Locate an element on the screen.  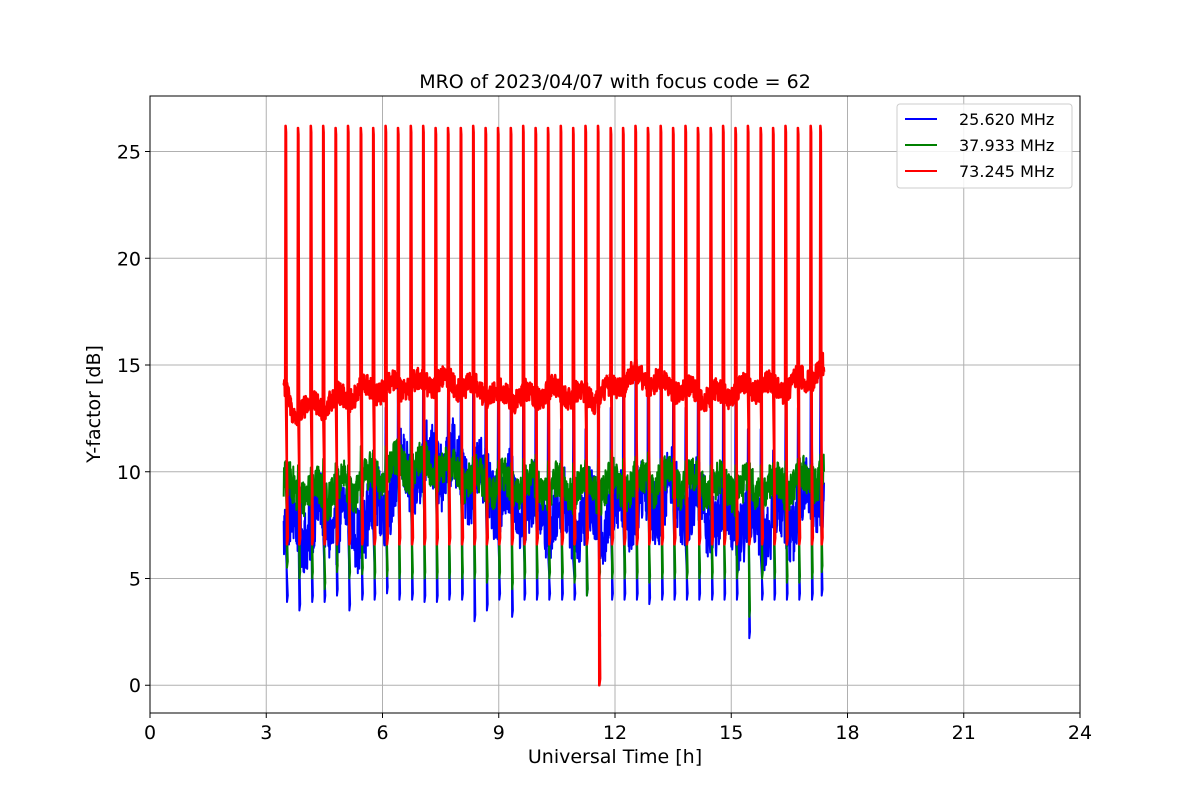
legend-box is located at coordinates (984, 146).